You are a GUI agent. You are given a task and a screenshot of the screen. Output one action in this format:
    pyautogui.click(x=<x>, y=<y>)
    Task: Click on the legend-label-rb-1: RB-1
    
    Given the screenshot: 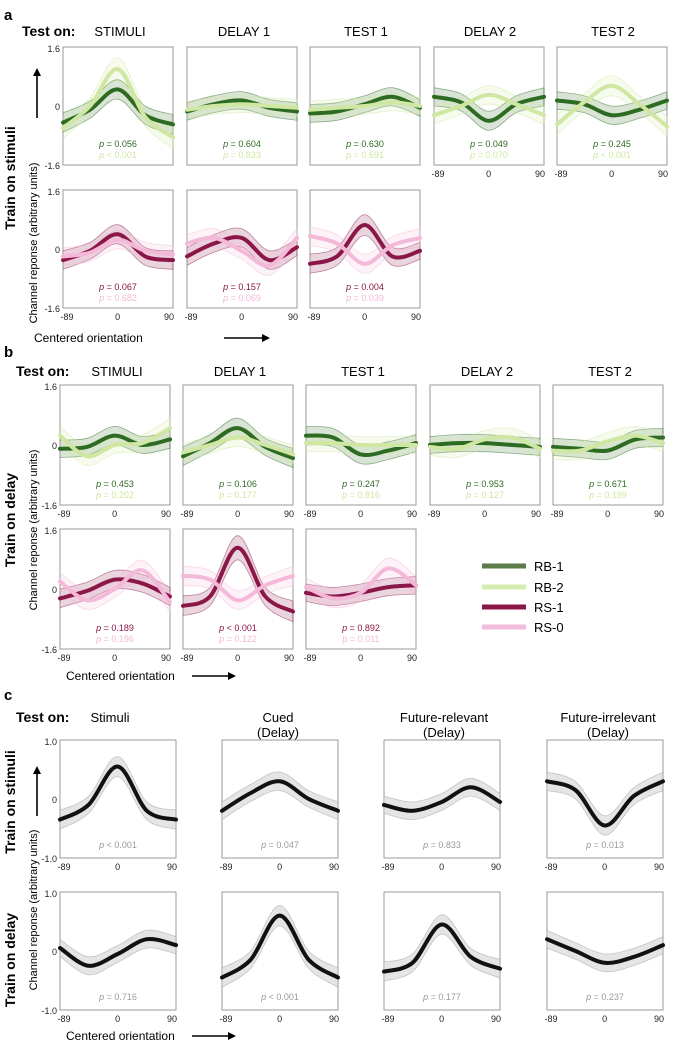 What is the action you would take?
    pyautogui.click(x=549, y=566)
    